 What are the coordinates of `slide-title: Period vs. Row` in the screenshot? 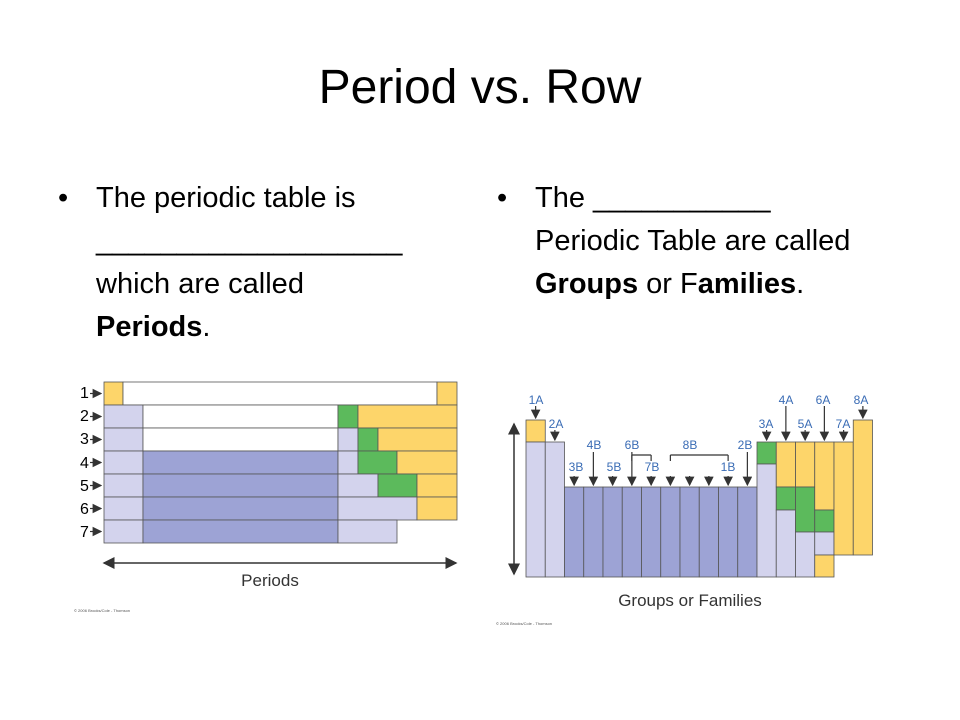 It's located at (480, 87).